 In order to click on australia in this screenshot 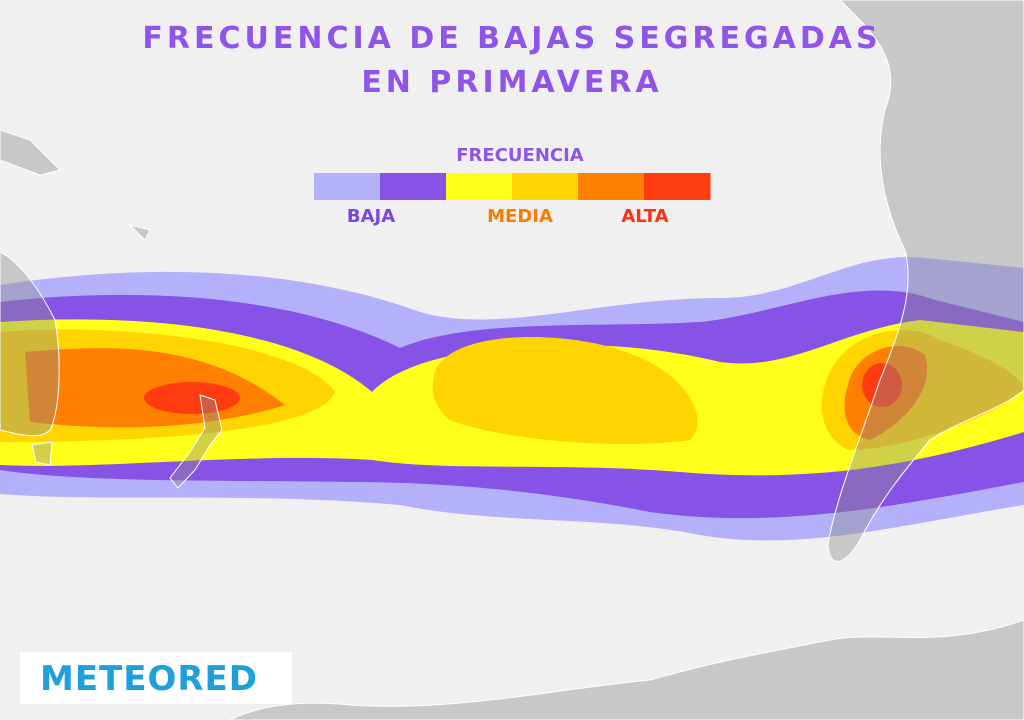, I will do `click(30, 344)`.